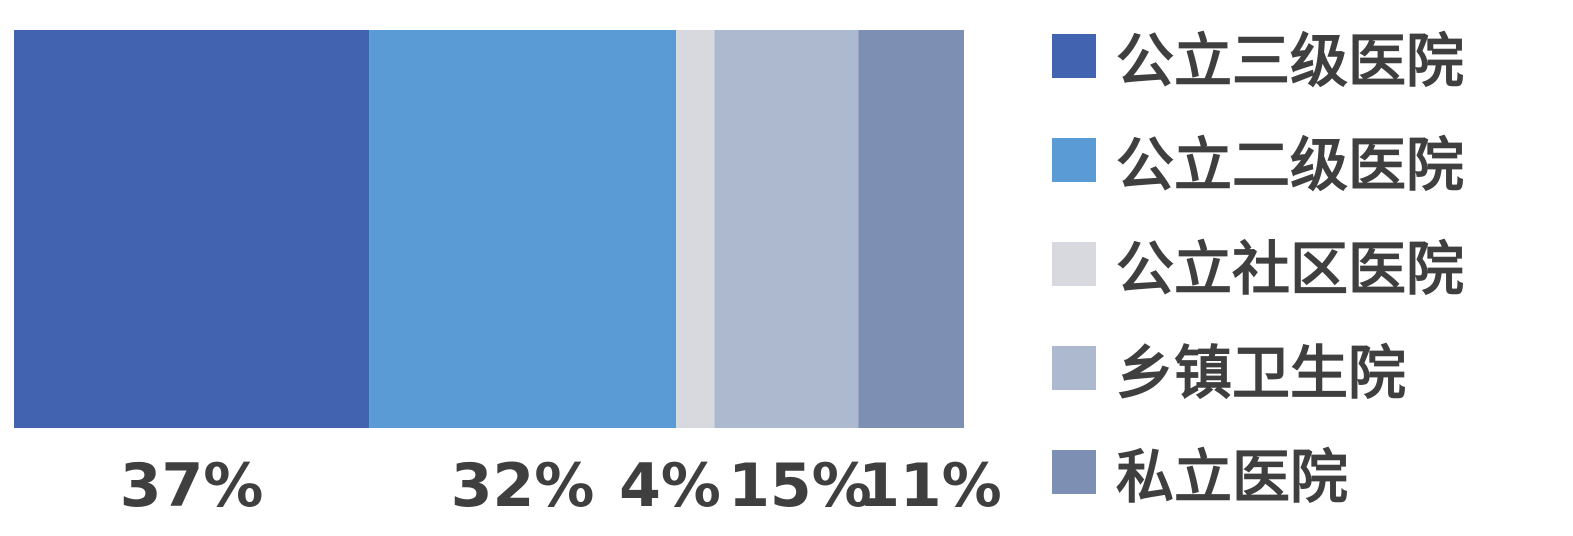 Image resolution: width=1573 pixels, height=536 pixels. I want to click on percent-label: 11%, so click(929, 486).